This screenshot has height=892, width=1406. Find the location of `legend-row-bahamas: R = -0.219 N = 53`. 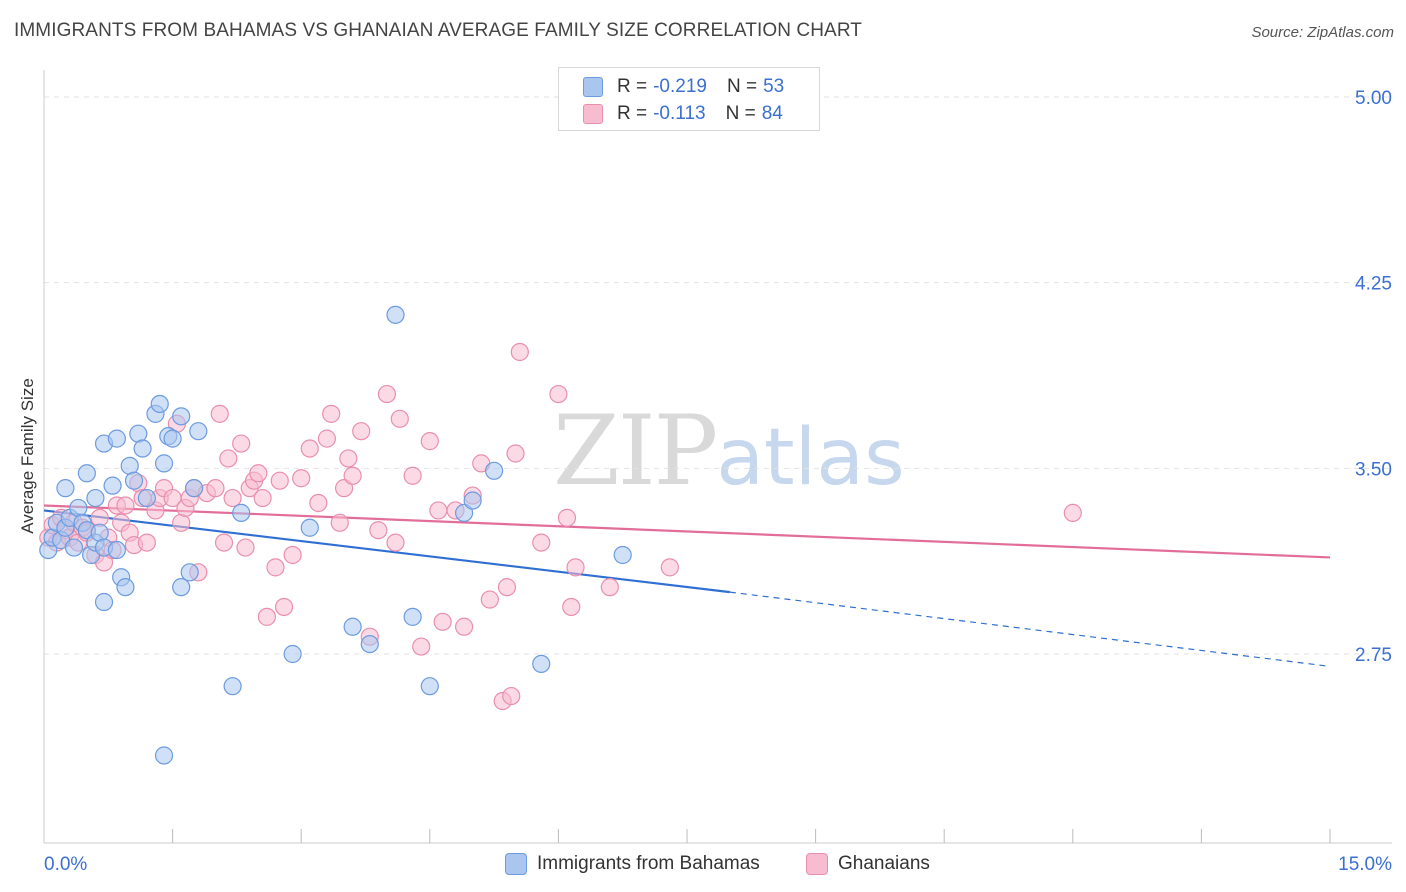

legend-row-bahamas: R = -0.219 N = 53 is located at coordinates (683, 87).